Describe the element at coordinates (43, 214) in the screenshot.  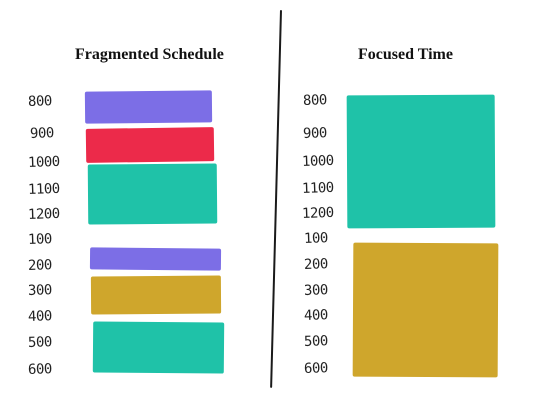
I see `left-label-1200: 1200` at that location.